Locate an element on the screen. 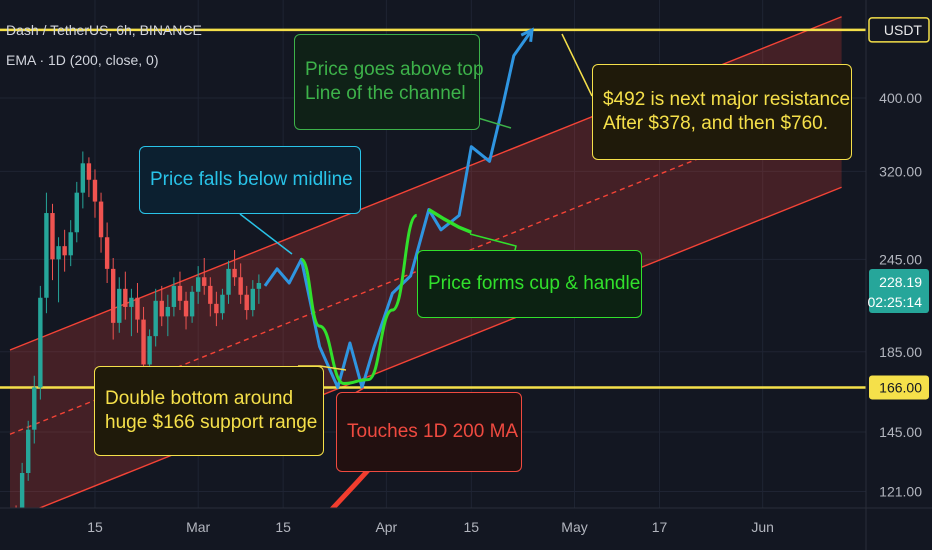  callout-midline-line: Price falls below midline is located at coordinates (251, 179).